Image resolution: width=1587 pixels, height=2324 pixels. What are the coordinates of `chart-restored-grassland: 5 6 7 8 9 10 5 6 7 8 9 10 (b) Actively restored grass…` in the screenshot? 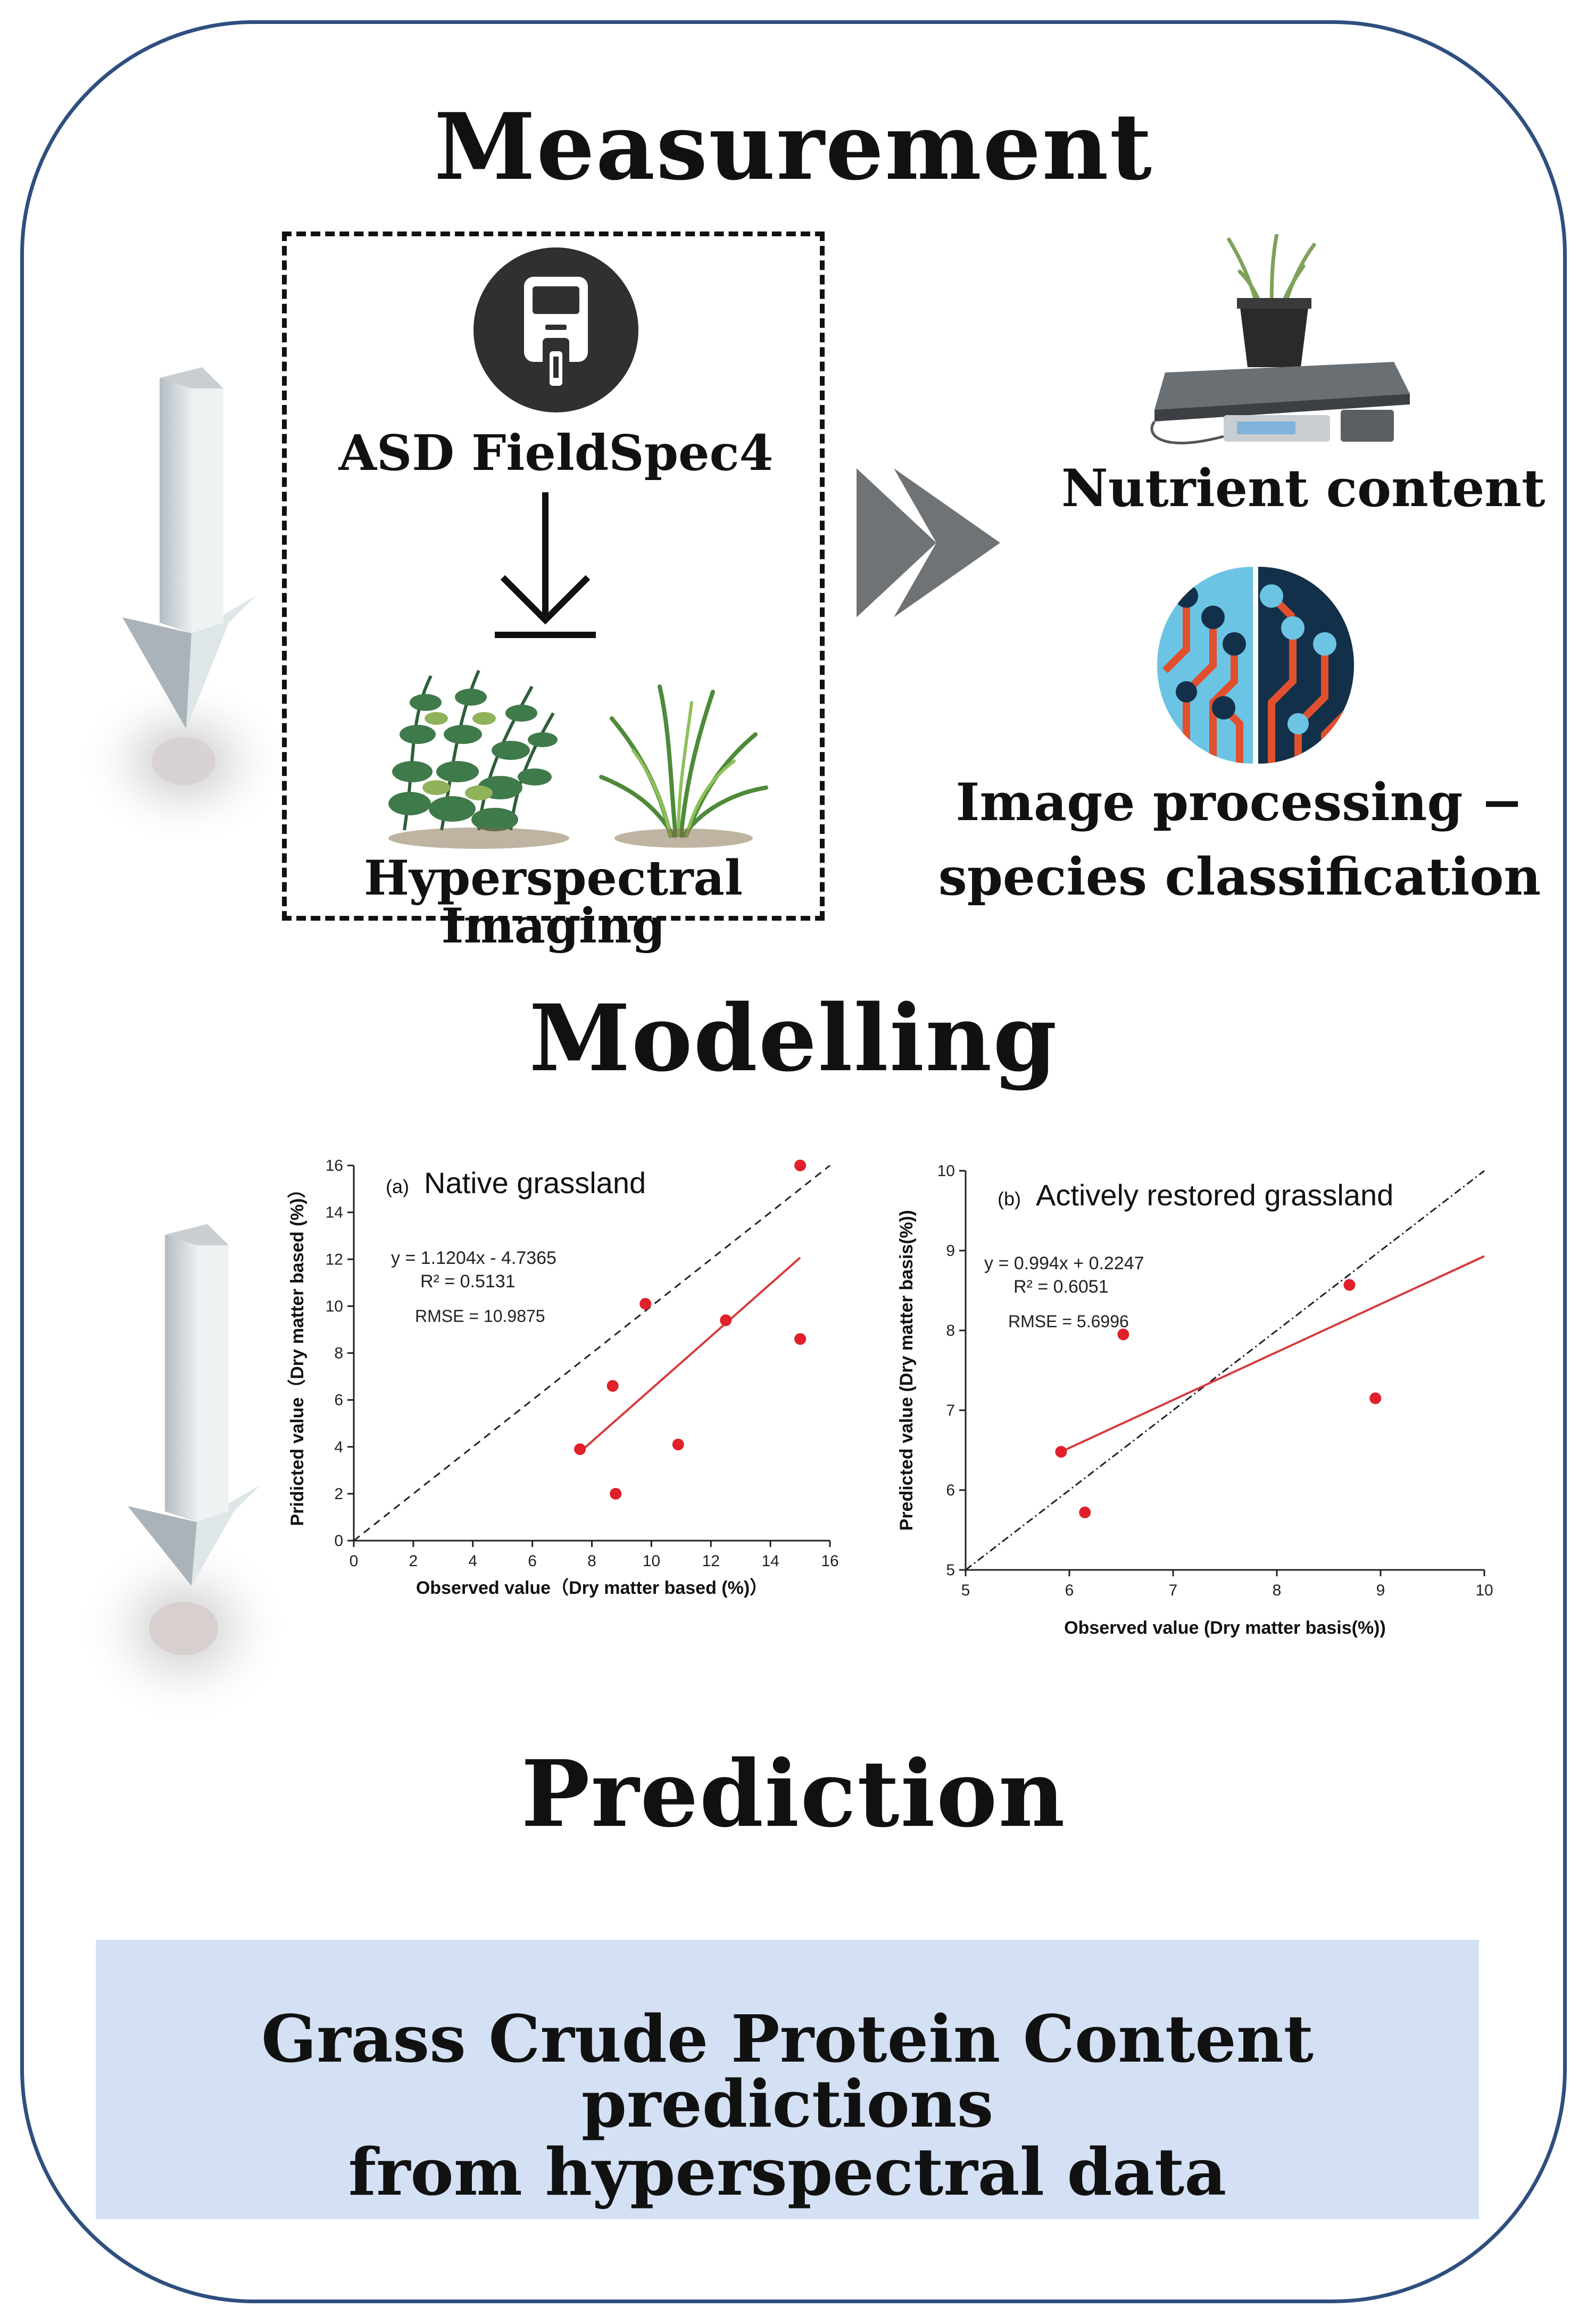 It's located at (1200, 1407).